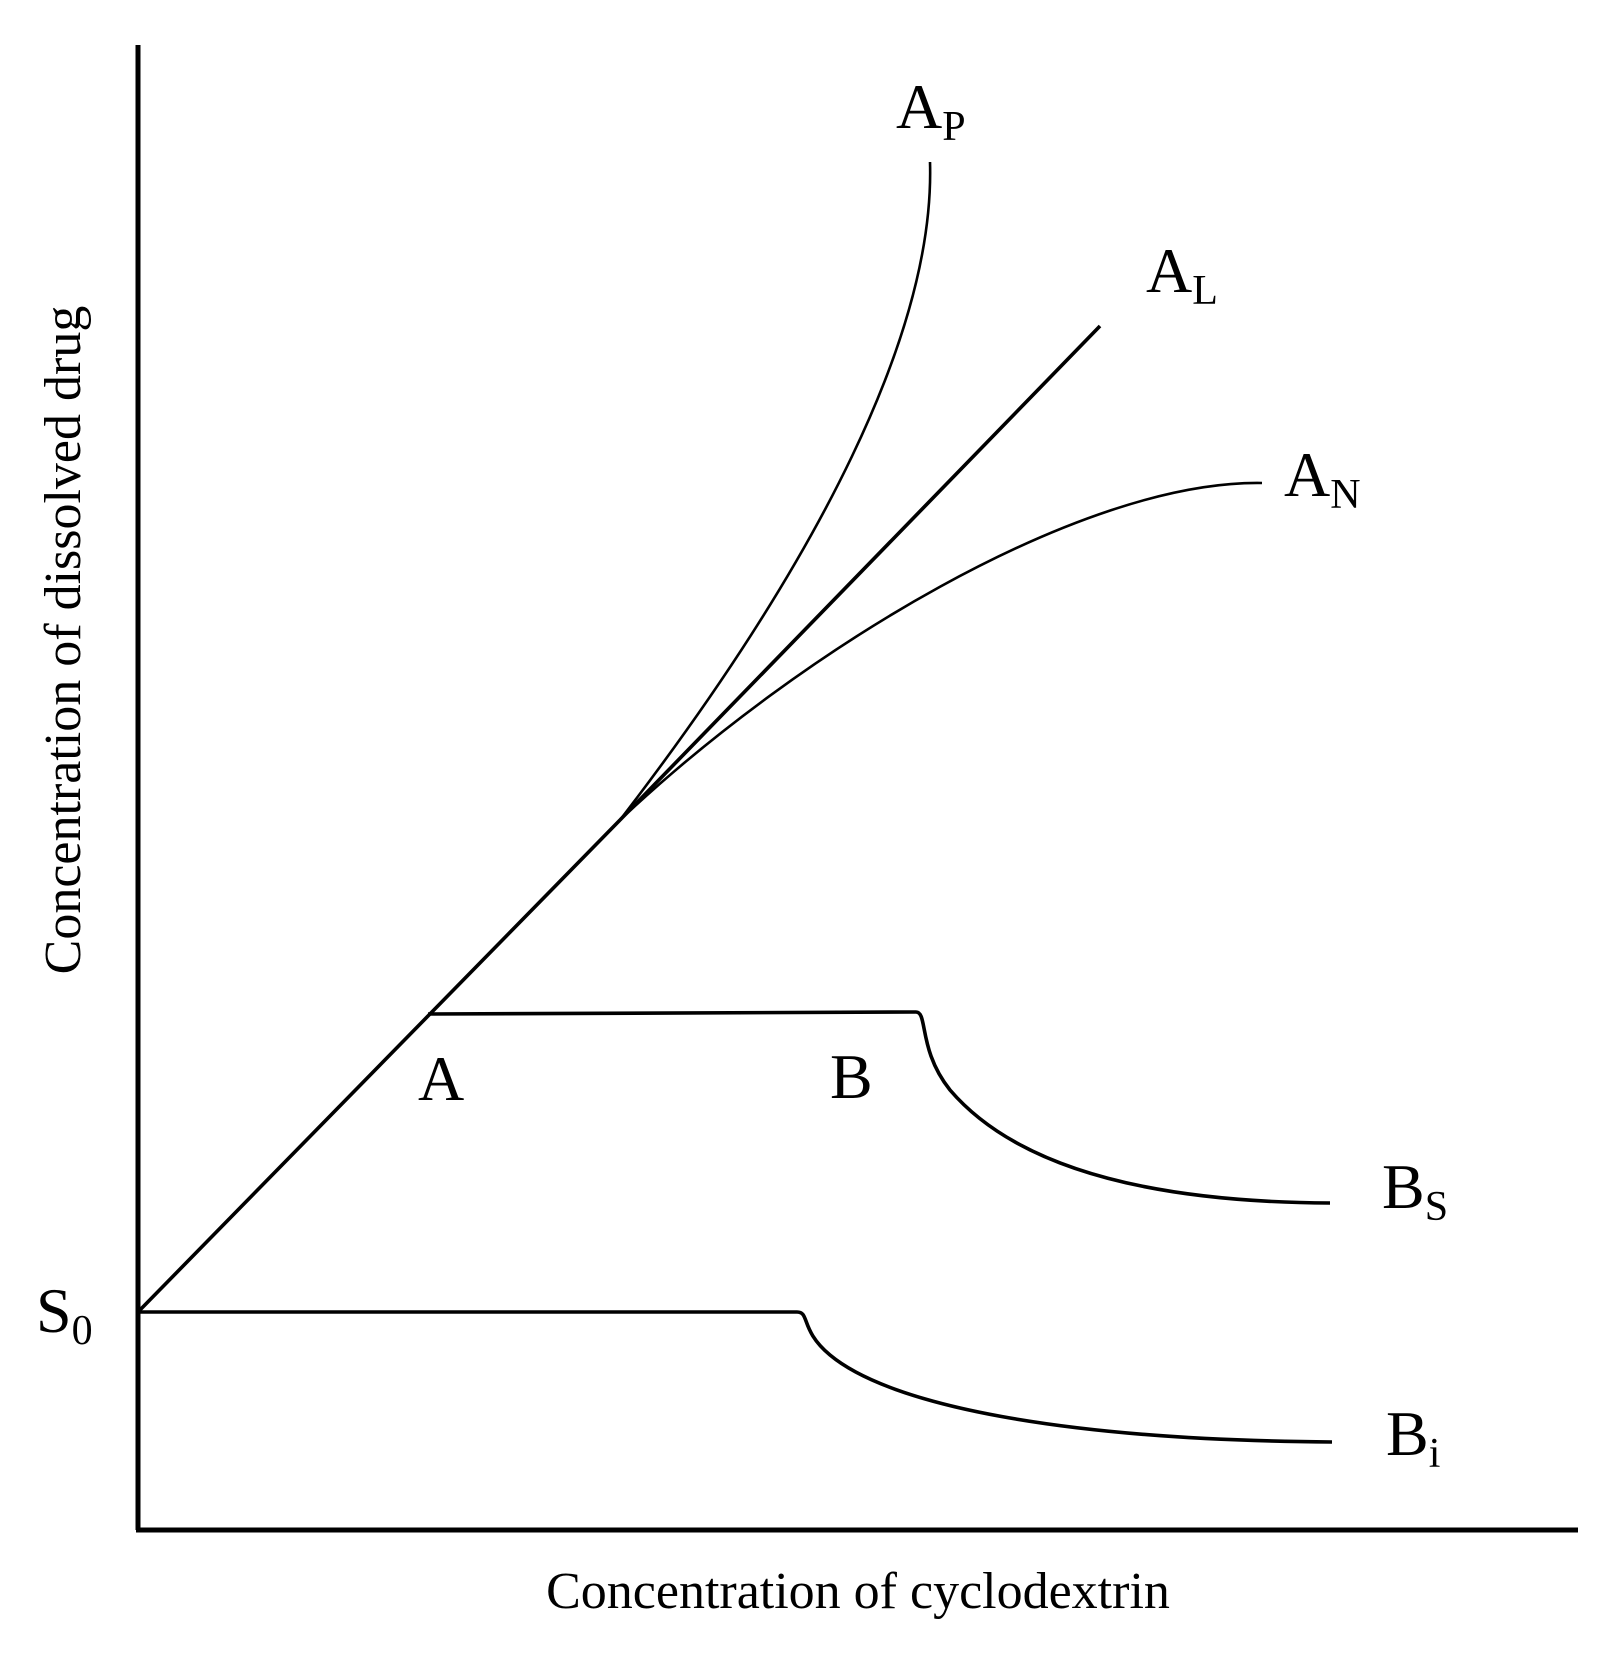 This screenshot has width=1608, height=1657. I want to click on curve-al, so click(860, 573).